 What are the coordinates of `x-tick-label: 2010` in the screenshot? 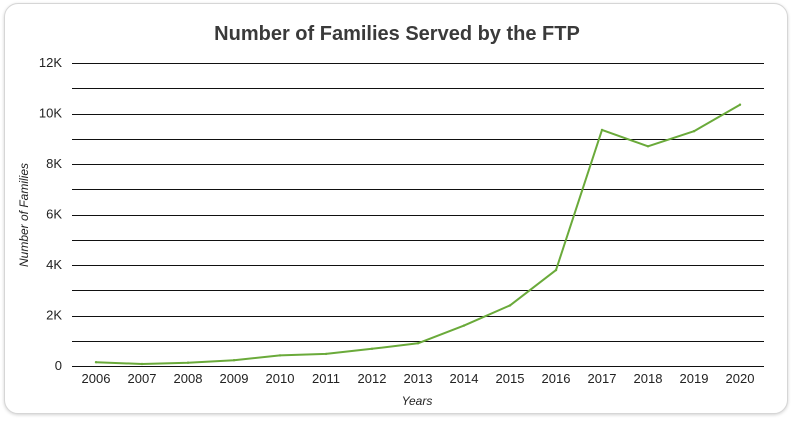 It's located at (280, 378).